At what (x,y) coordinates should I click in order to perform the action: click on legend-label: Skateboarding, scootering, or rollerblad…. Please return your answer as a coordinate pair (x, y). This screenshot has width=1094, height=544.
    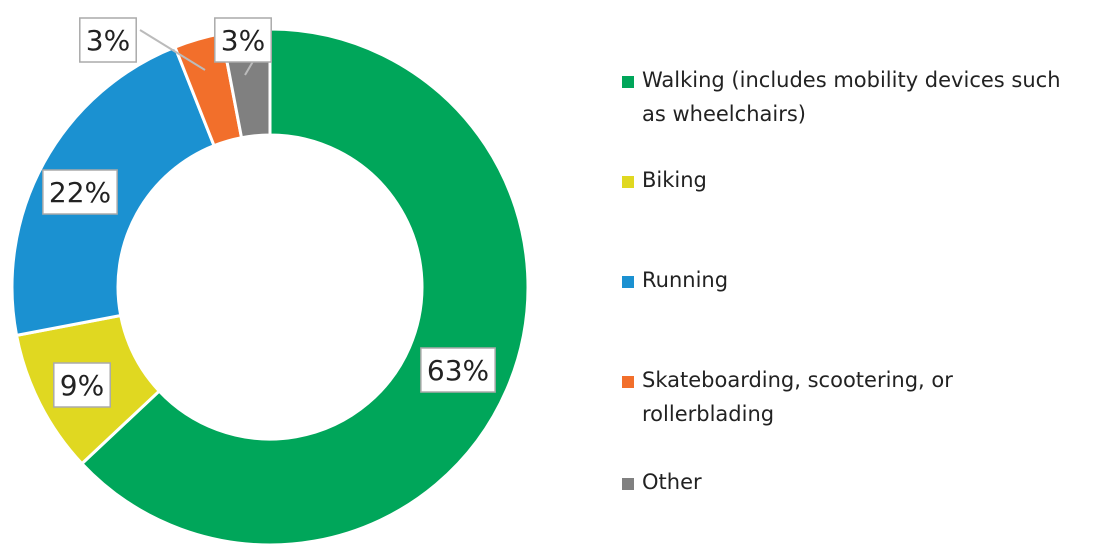
    Looking at the image, I should click on (797, 397).